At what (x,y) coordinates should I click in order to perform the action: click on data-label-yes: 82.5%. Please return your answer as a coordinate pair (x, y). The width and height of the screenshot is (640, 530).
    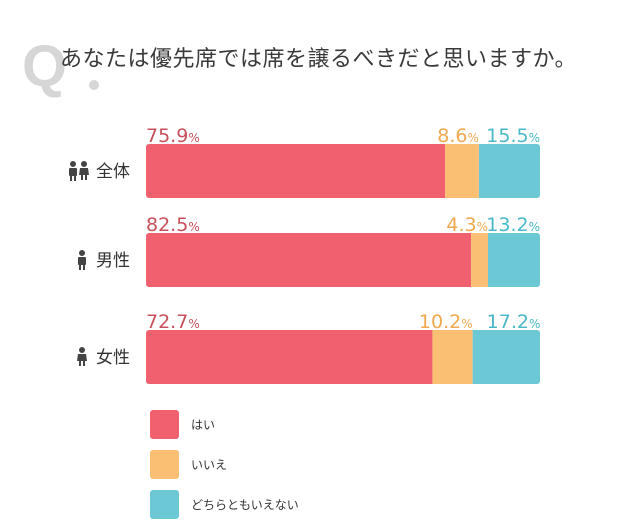
    Looking at the image, I should click on (173, 225).